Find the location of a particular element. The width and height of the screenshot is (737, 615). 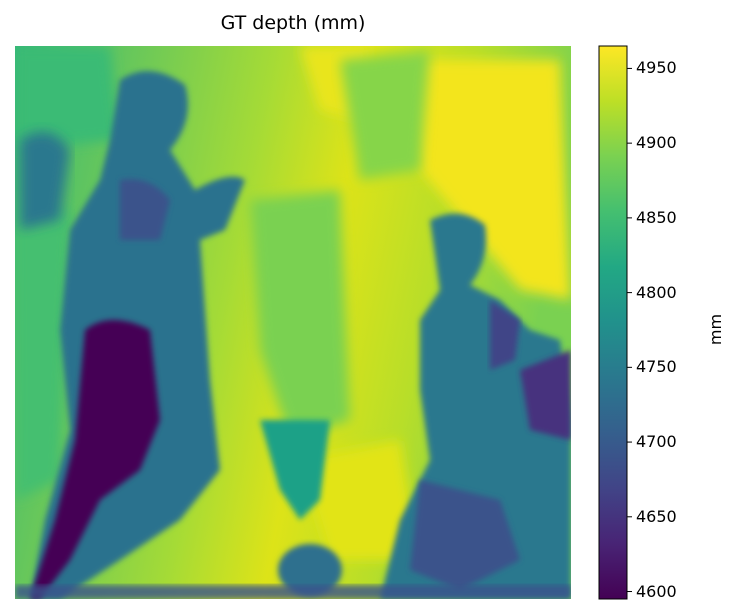

colorbar-ticks is located at coordinates (629, 330).